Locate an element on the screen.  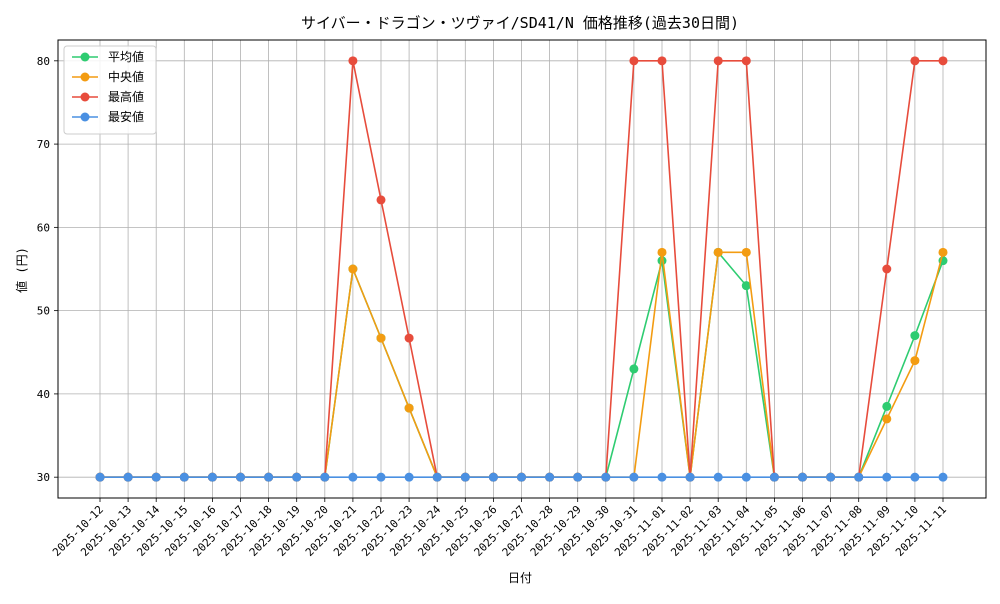
legend-label: 平均値 is located at coordinates (126, 56).